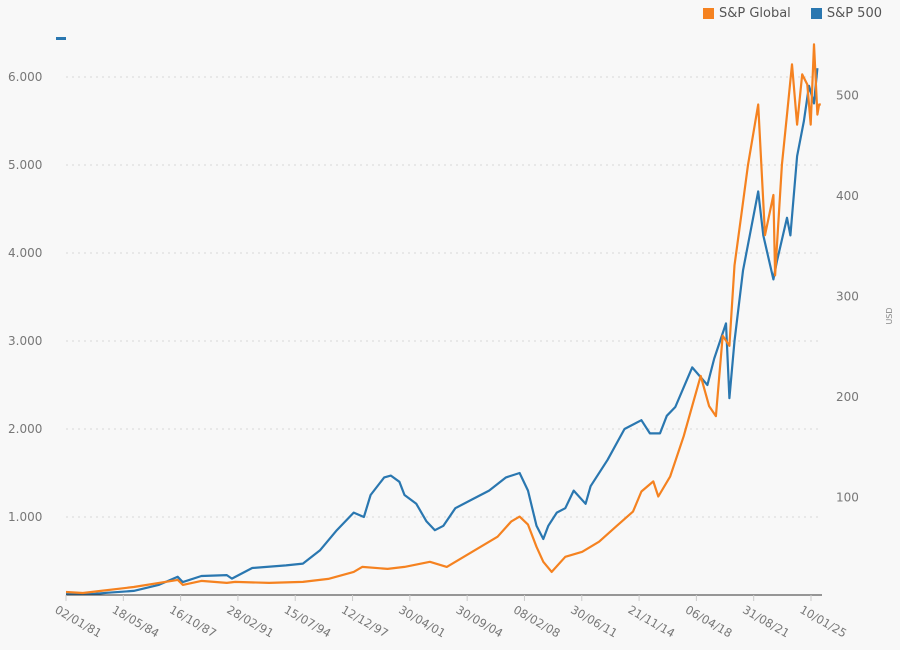 The width and height of the screenshot is (900, 650). What do you see at coordinates (365, 621) in the screenshot?
I see `x-tick-label: 12/12/97` at bounding box center [365, 621].